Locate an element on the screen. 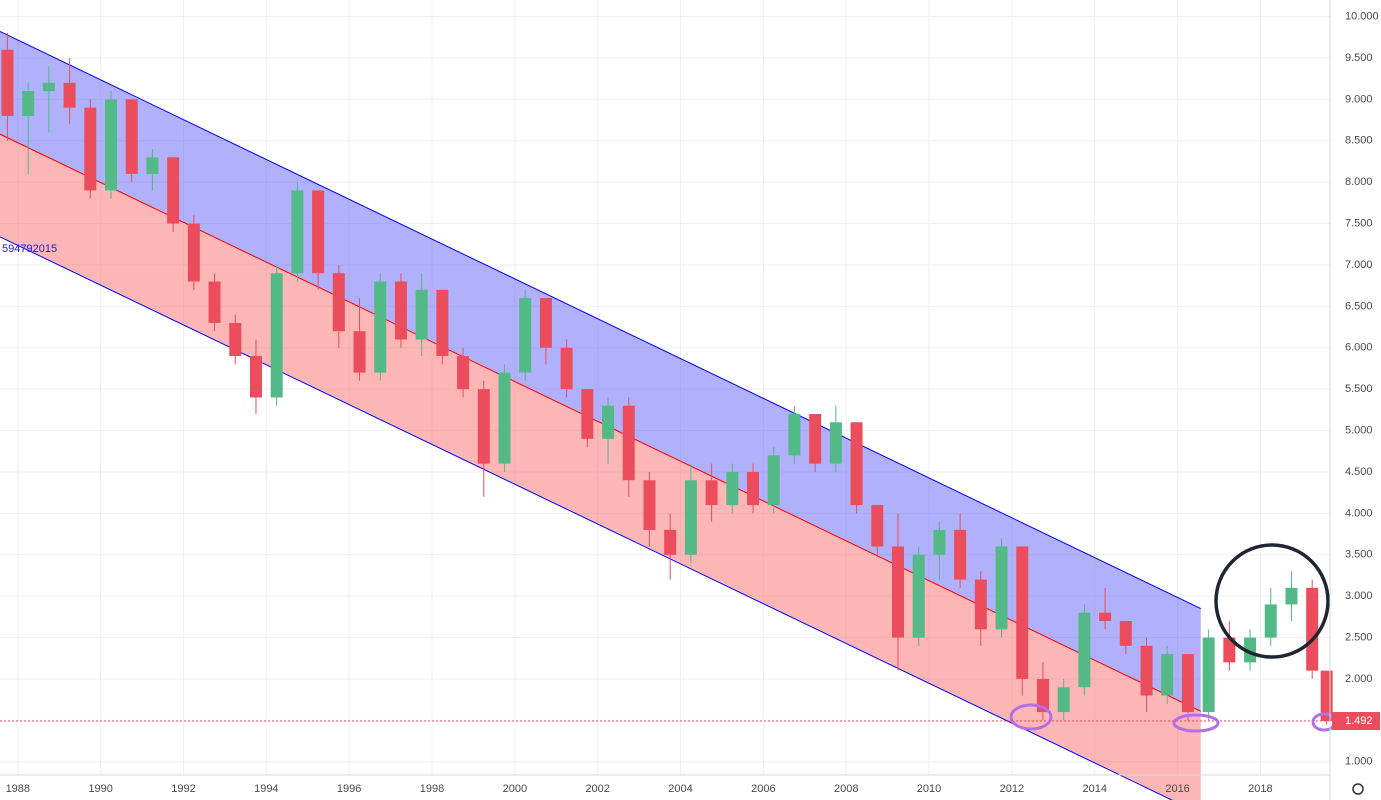 The width and height of the screenshot is (1381, 800). y-tick-label: 7.000 is located at coordinates (1359, 265).